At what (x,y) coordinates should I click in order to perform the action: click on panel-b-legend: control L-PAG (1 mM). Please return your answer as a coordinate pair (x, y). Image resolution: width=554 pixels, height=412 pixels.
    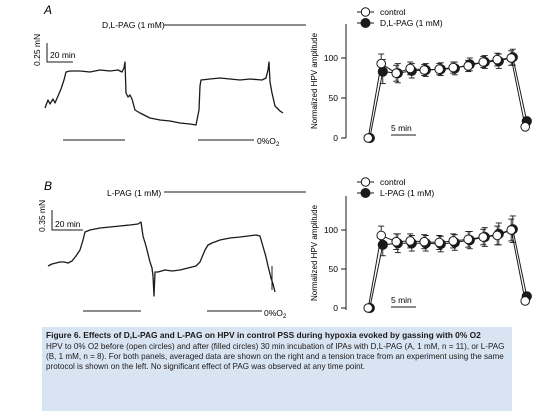
    Looking at the image, I should click on (395, 187).